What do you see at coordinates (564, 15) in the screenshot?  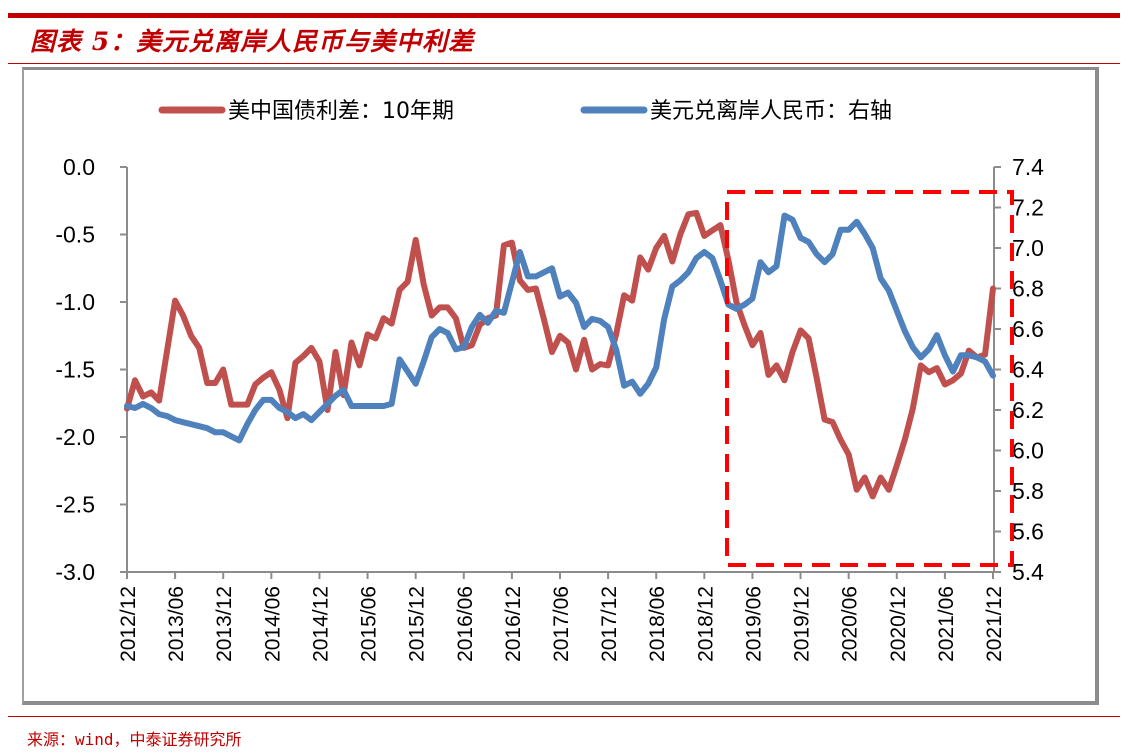 I see `header-top-bar` at bounding box center [564, 15].